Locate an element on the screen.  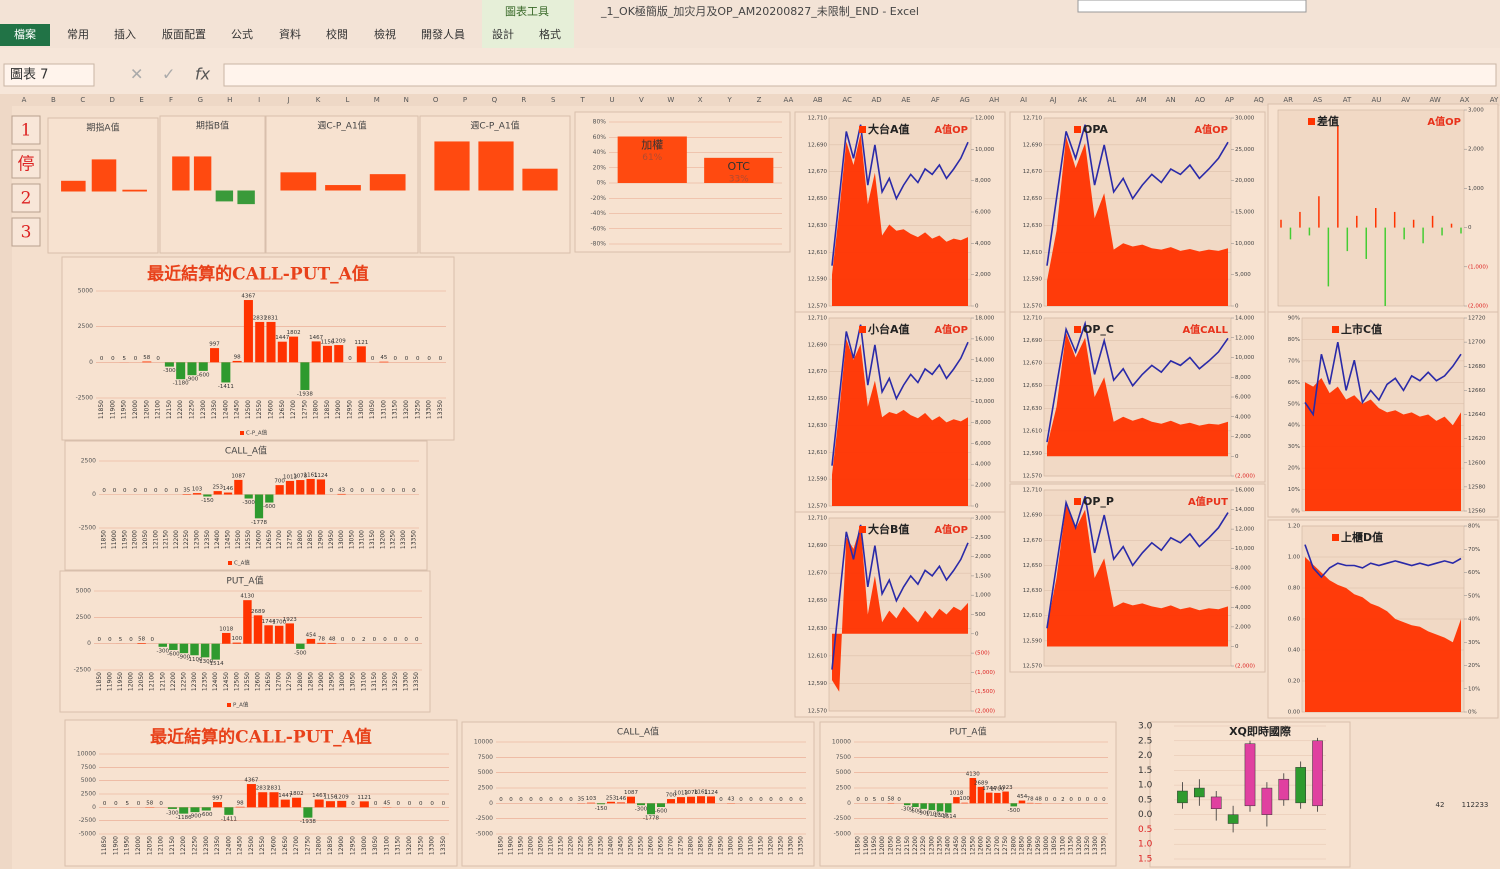
x-tick-label: 12550 is located at coordinates (247, 681).